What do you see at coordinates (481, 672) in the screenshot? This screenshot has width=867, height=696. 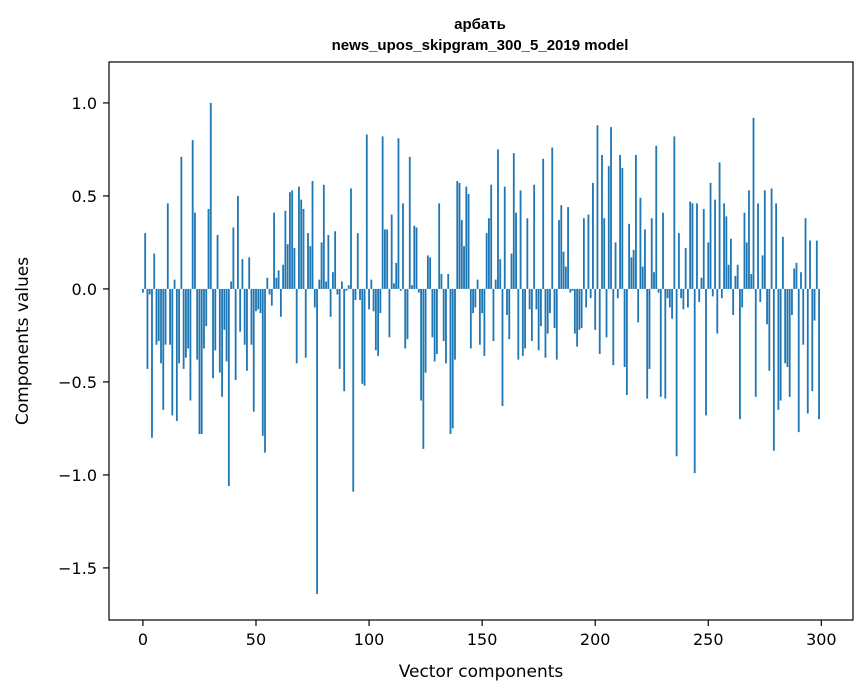 I see `x-axis-label: Vector components` at bounding box center [481, 672].